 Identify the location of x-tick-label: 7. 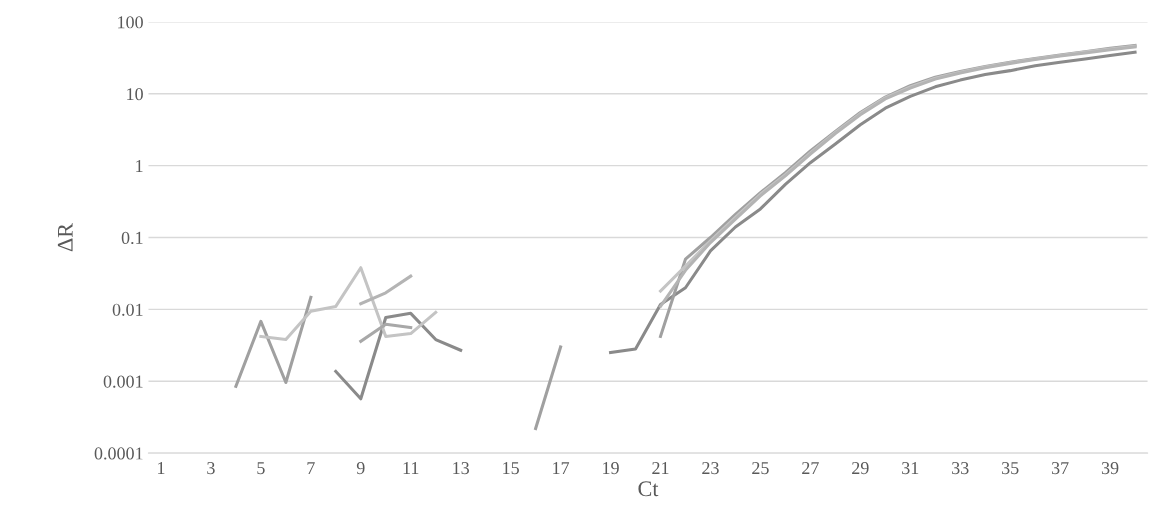
(311, 468).